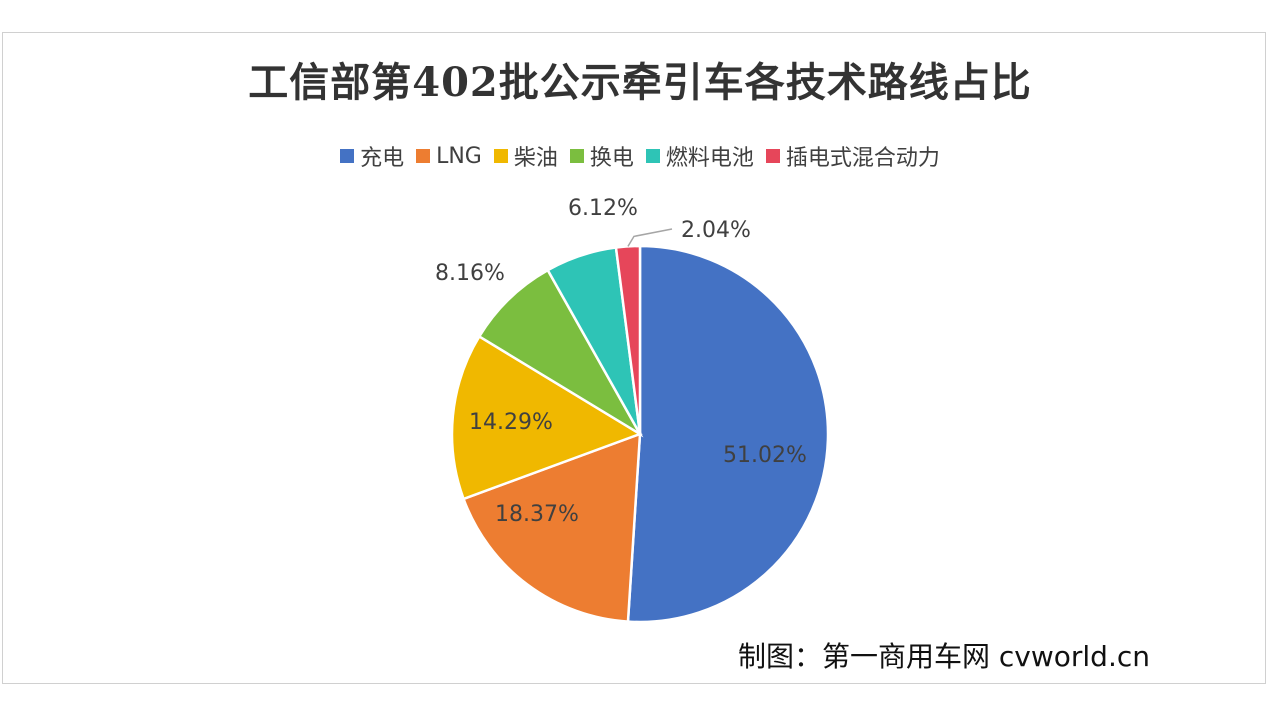 The height and width of the screenshot is (719, 1280). I want to click on legend-label: 充电, so click(382, 158).